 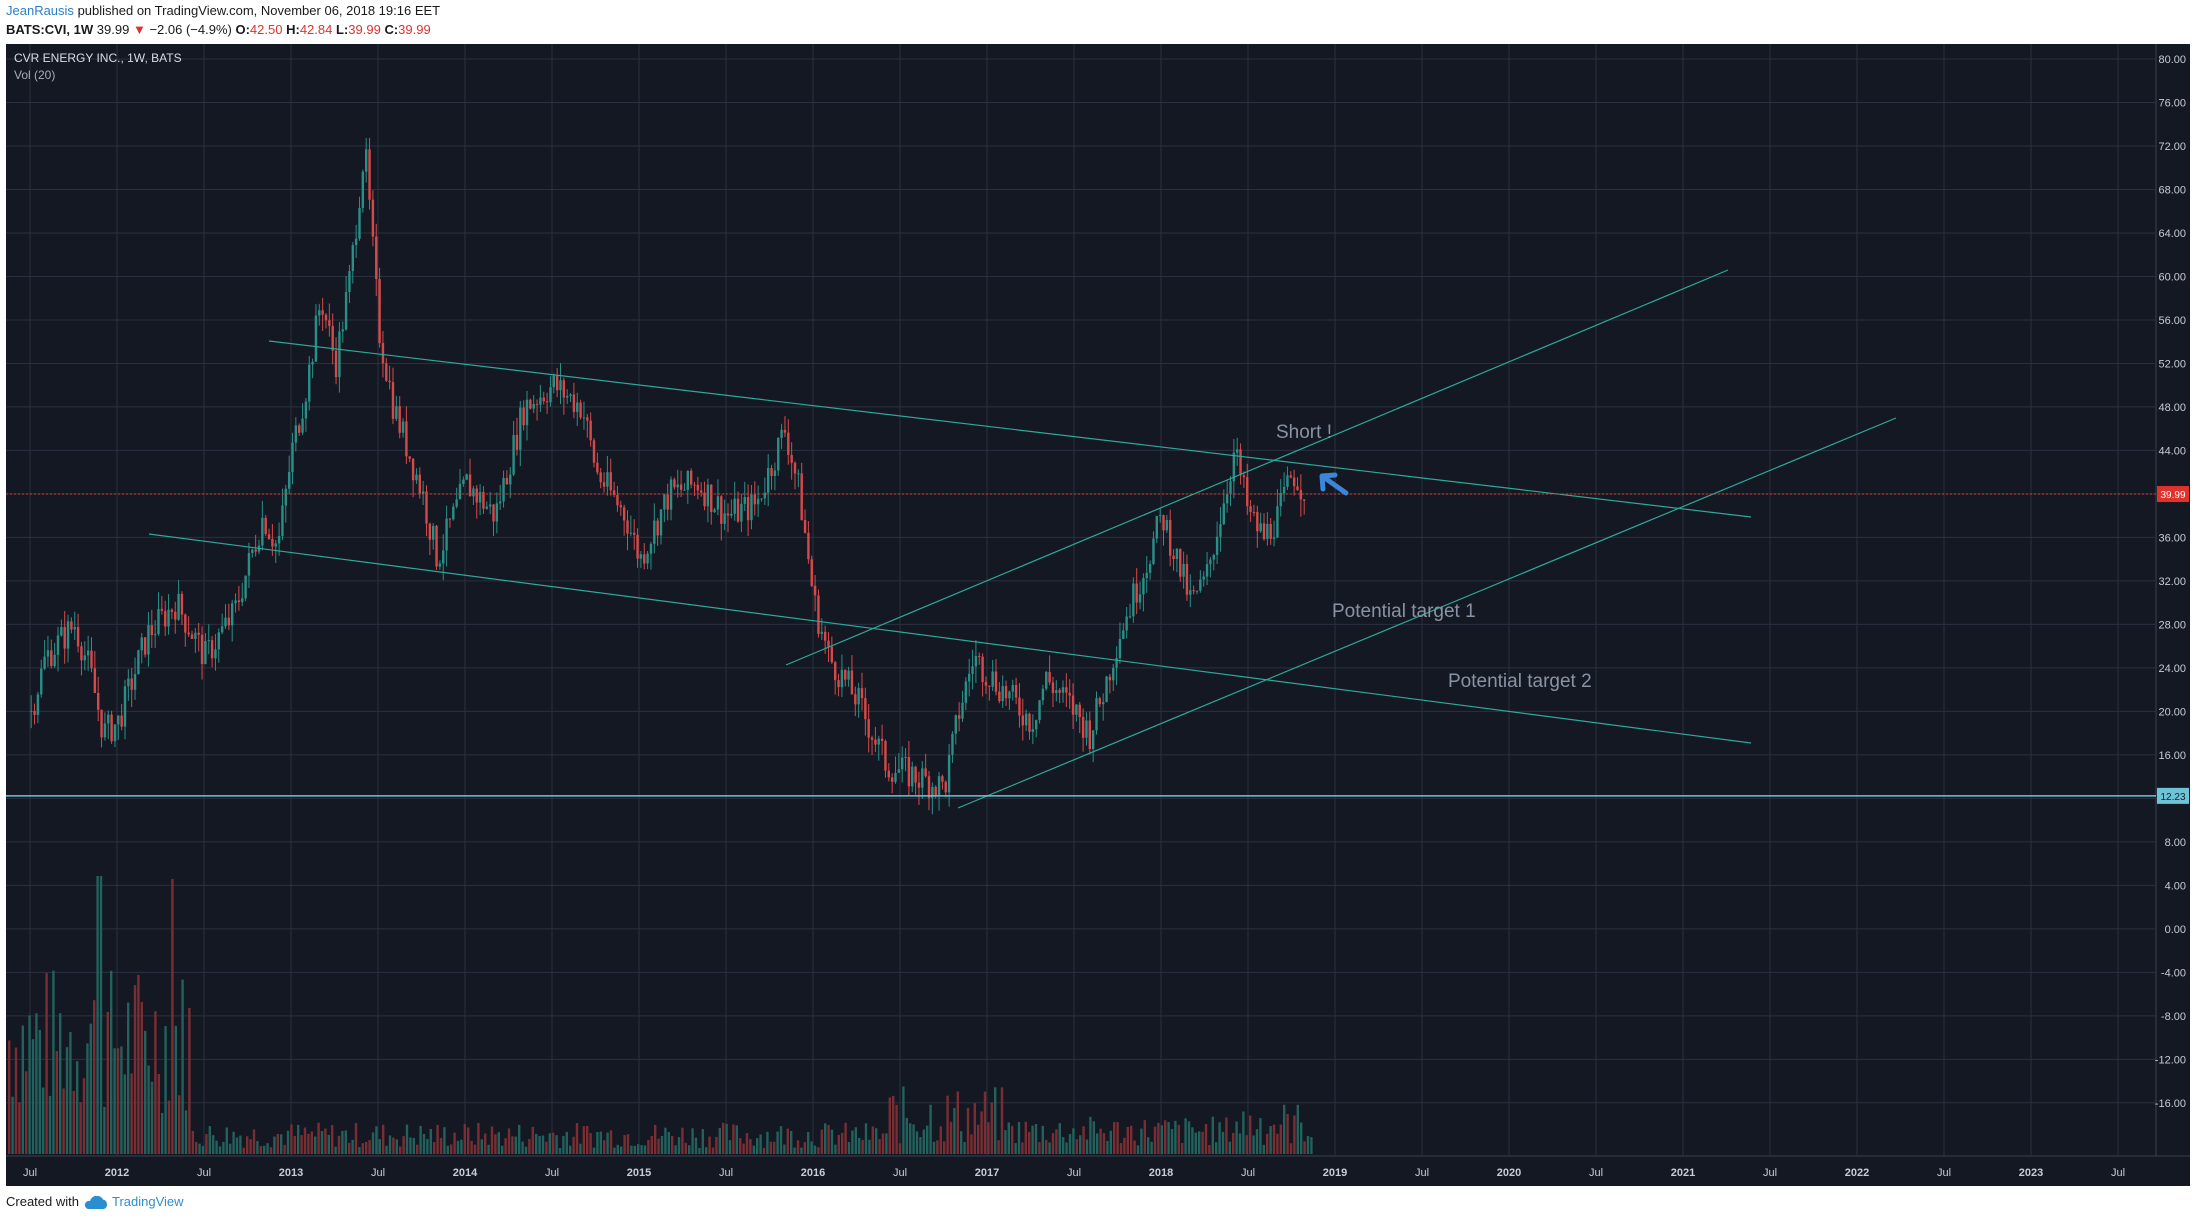 I want to click on trendline, so click(x=1010, y=429).